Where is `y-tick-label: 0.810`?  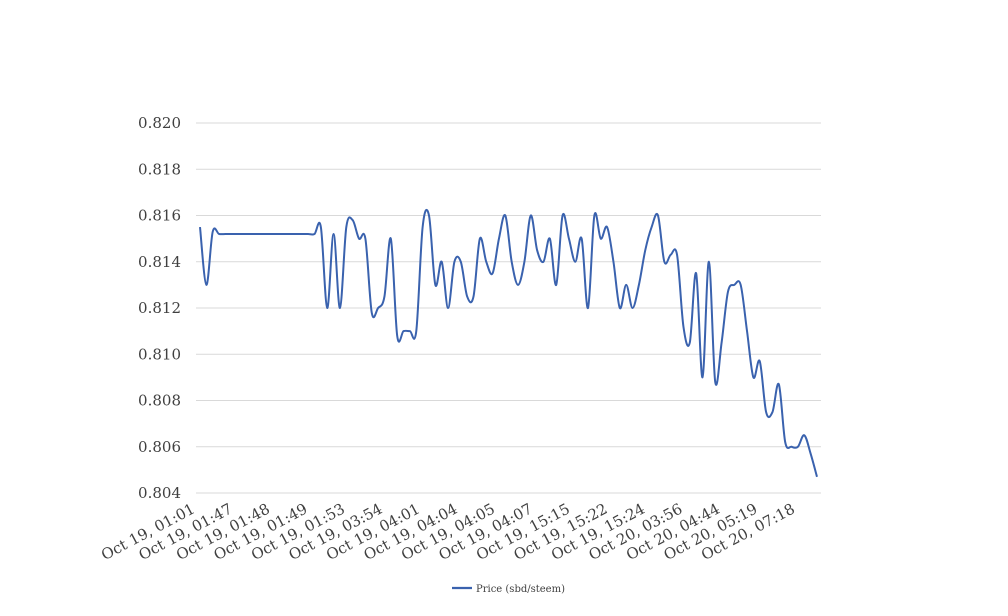
y-tick-label: 0.810 is located at coordinates (159, 354).